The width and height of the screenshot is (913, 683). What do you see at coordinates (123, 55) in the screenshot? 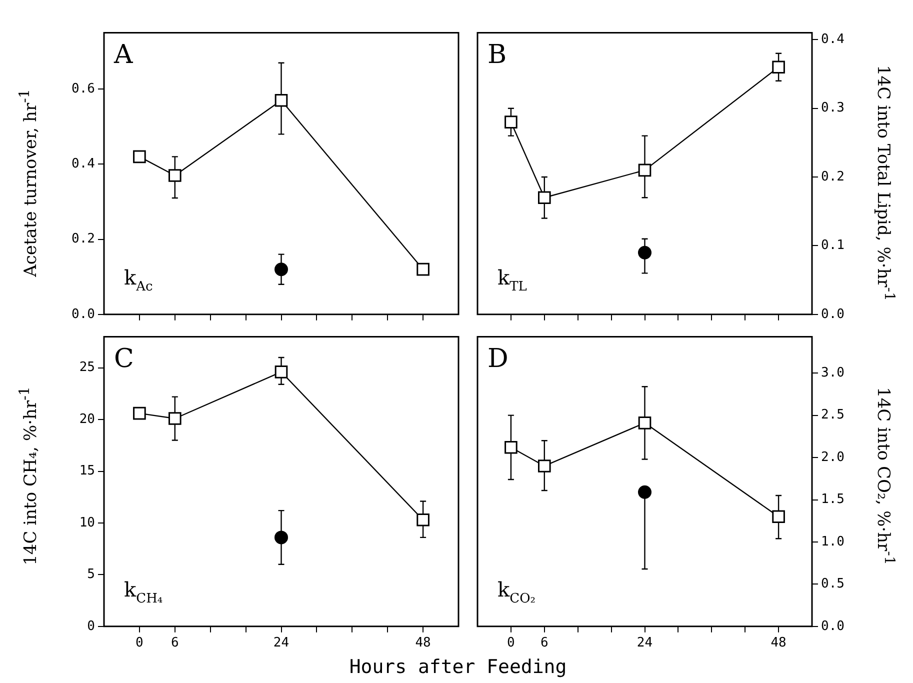
I see `annotation: A` at bounding box center [123, 55].